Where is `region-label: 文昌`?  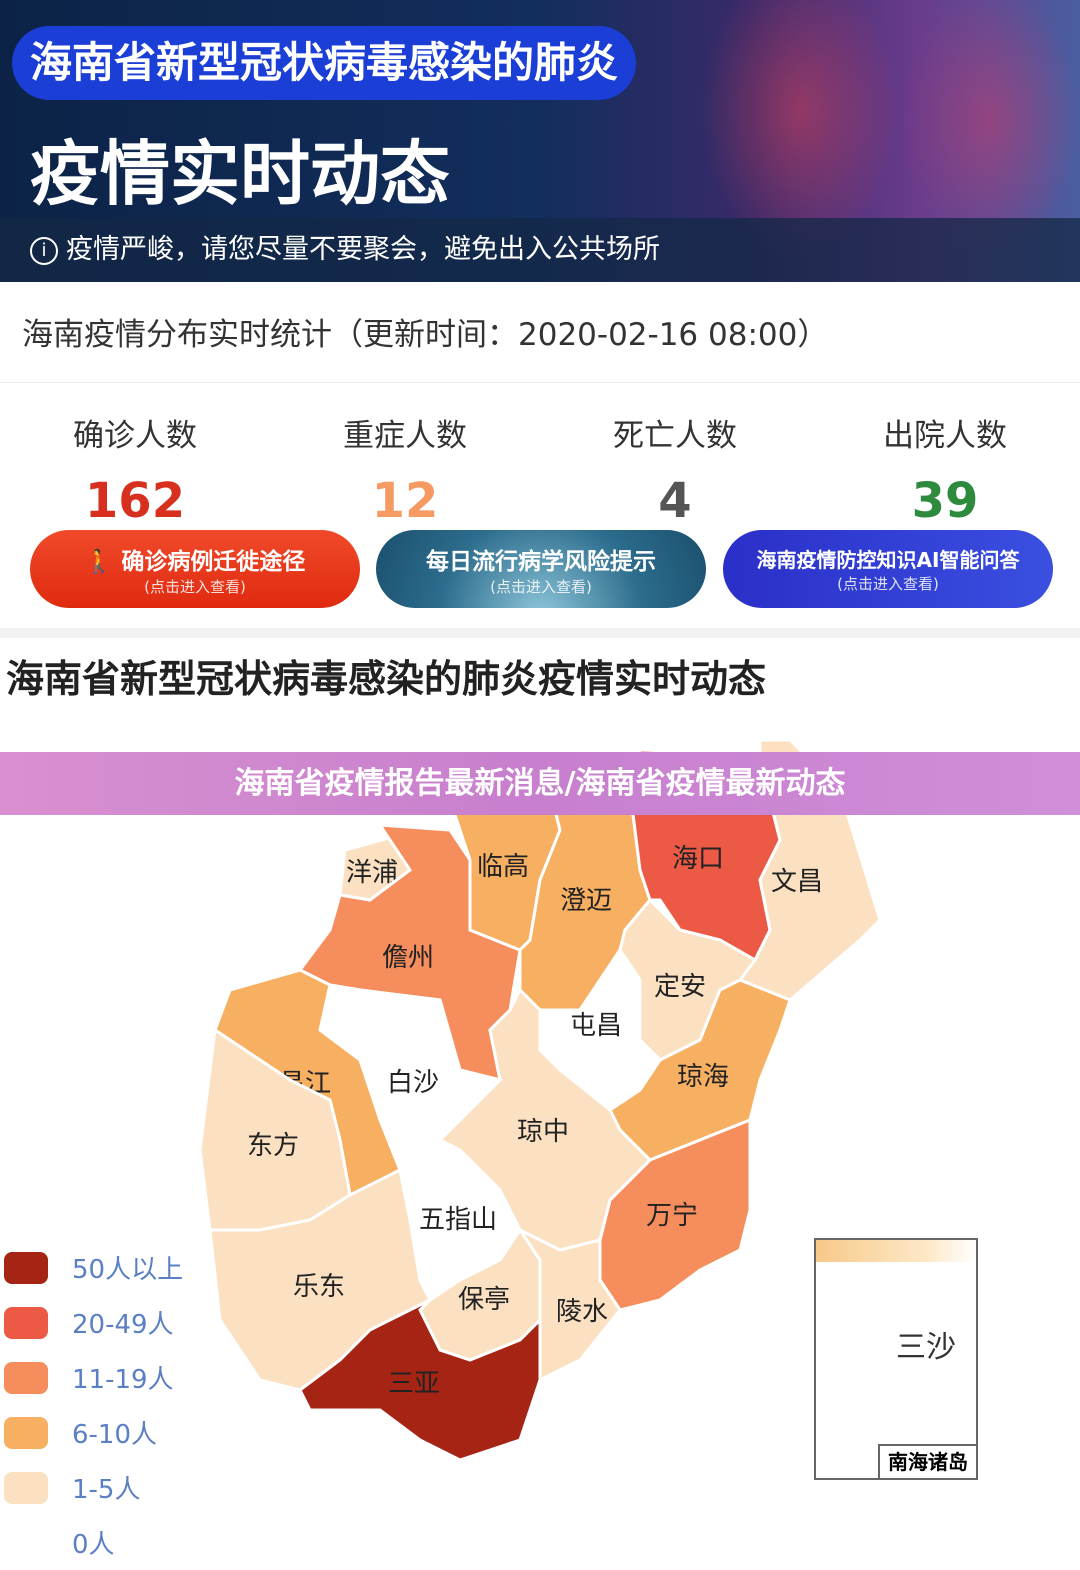
region-label: 文昌 is located at coordinates (797, 882).